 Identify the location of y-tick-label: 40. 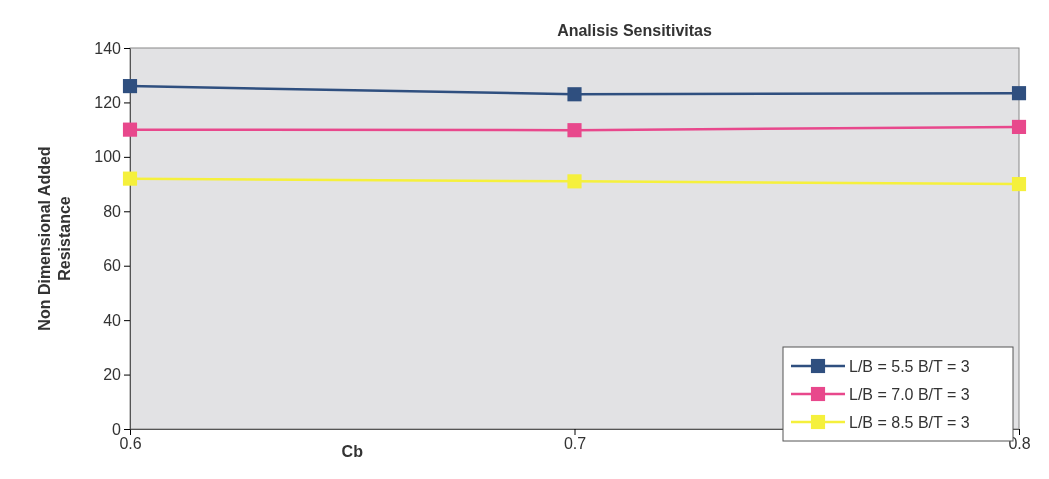
(112, 320).